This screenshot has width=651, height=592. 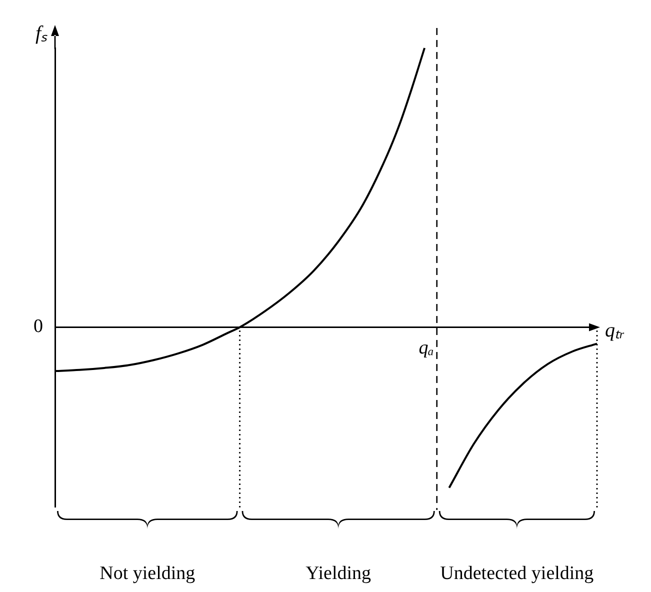 What do you see at coordinates (38, 327) in the screenshot?
I see `text: 0` at bounding box center [38, 327].